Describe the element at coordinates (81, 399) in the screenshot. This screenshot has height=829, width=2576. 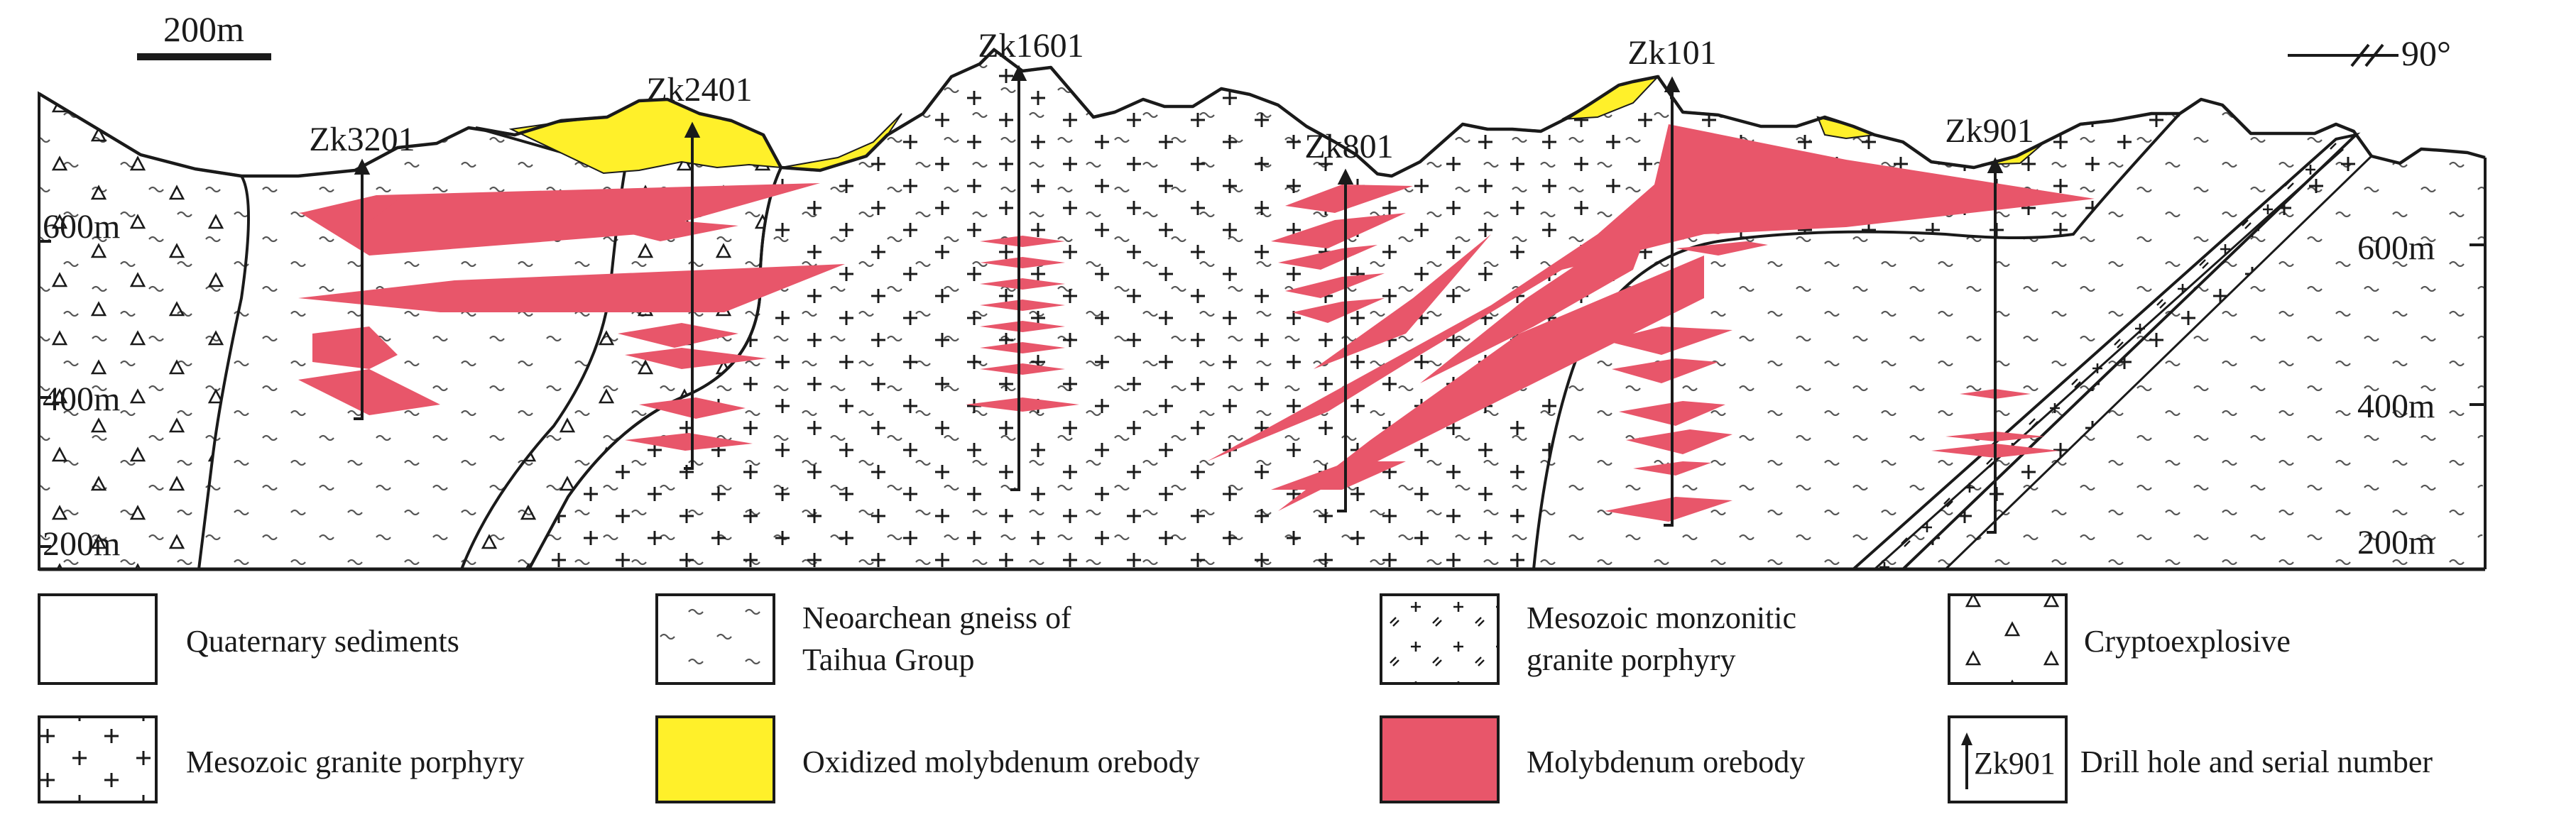
I see `elevation-left-400: 400m` at that location.